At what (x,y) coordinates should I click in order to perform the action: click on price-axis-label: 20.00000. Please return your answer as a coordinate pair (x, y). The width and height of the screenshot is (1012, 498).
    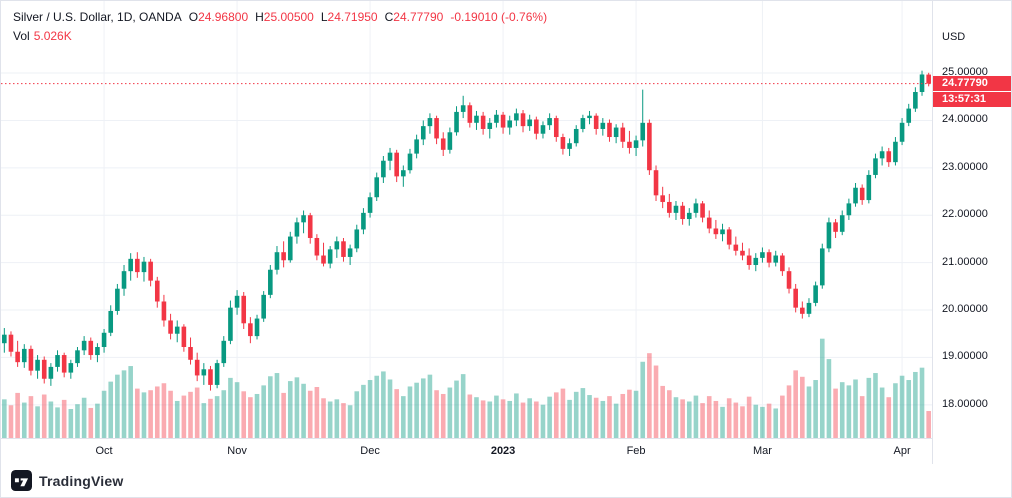
    Looking at the image, I should click on (965, 309).